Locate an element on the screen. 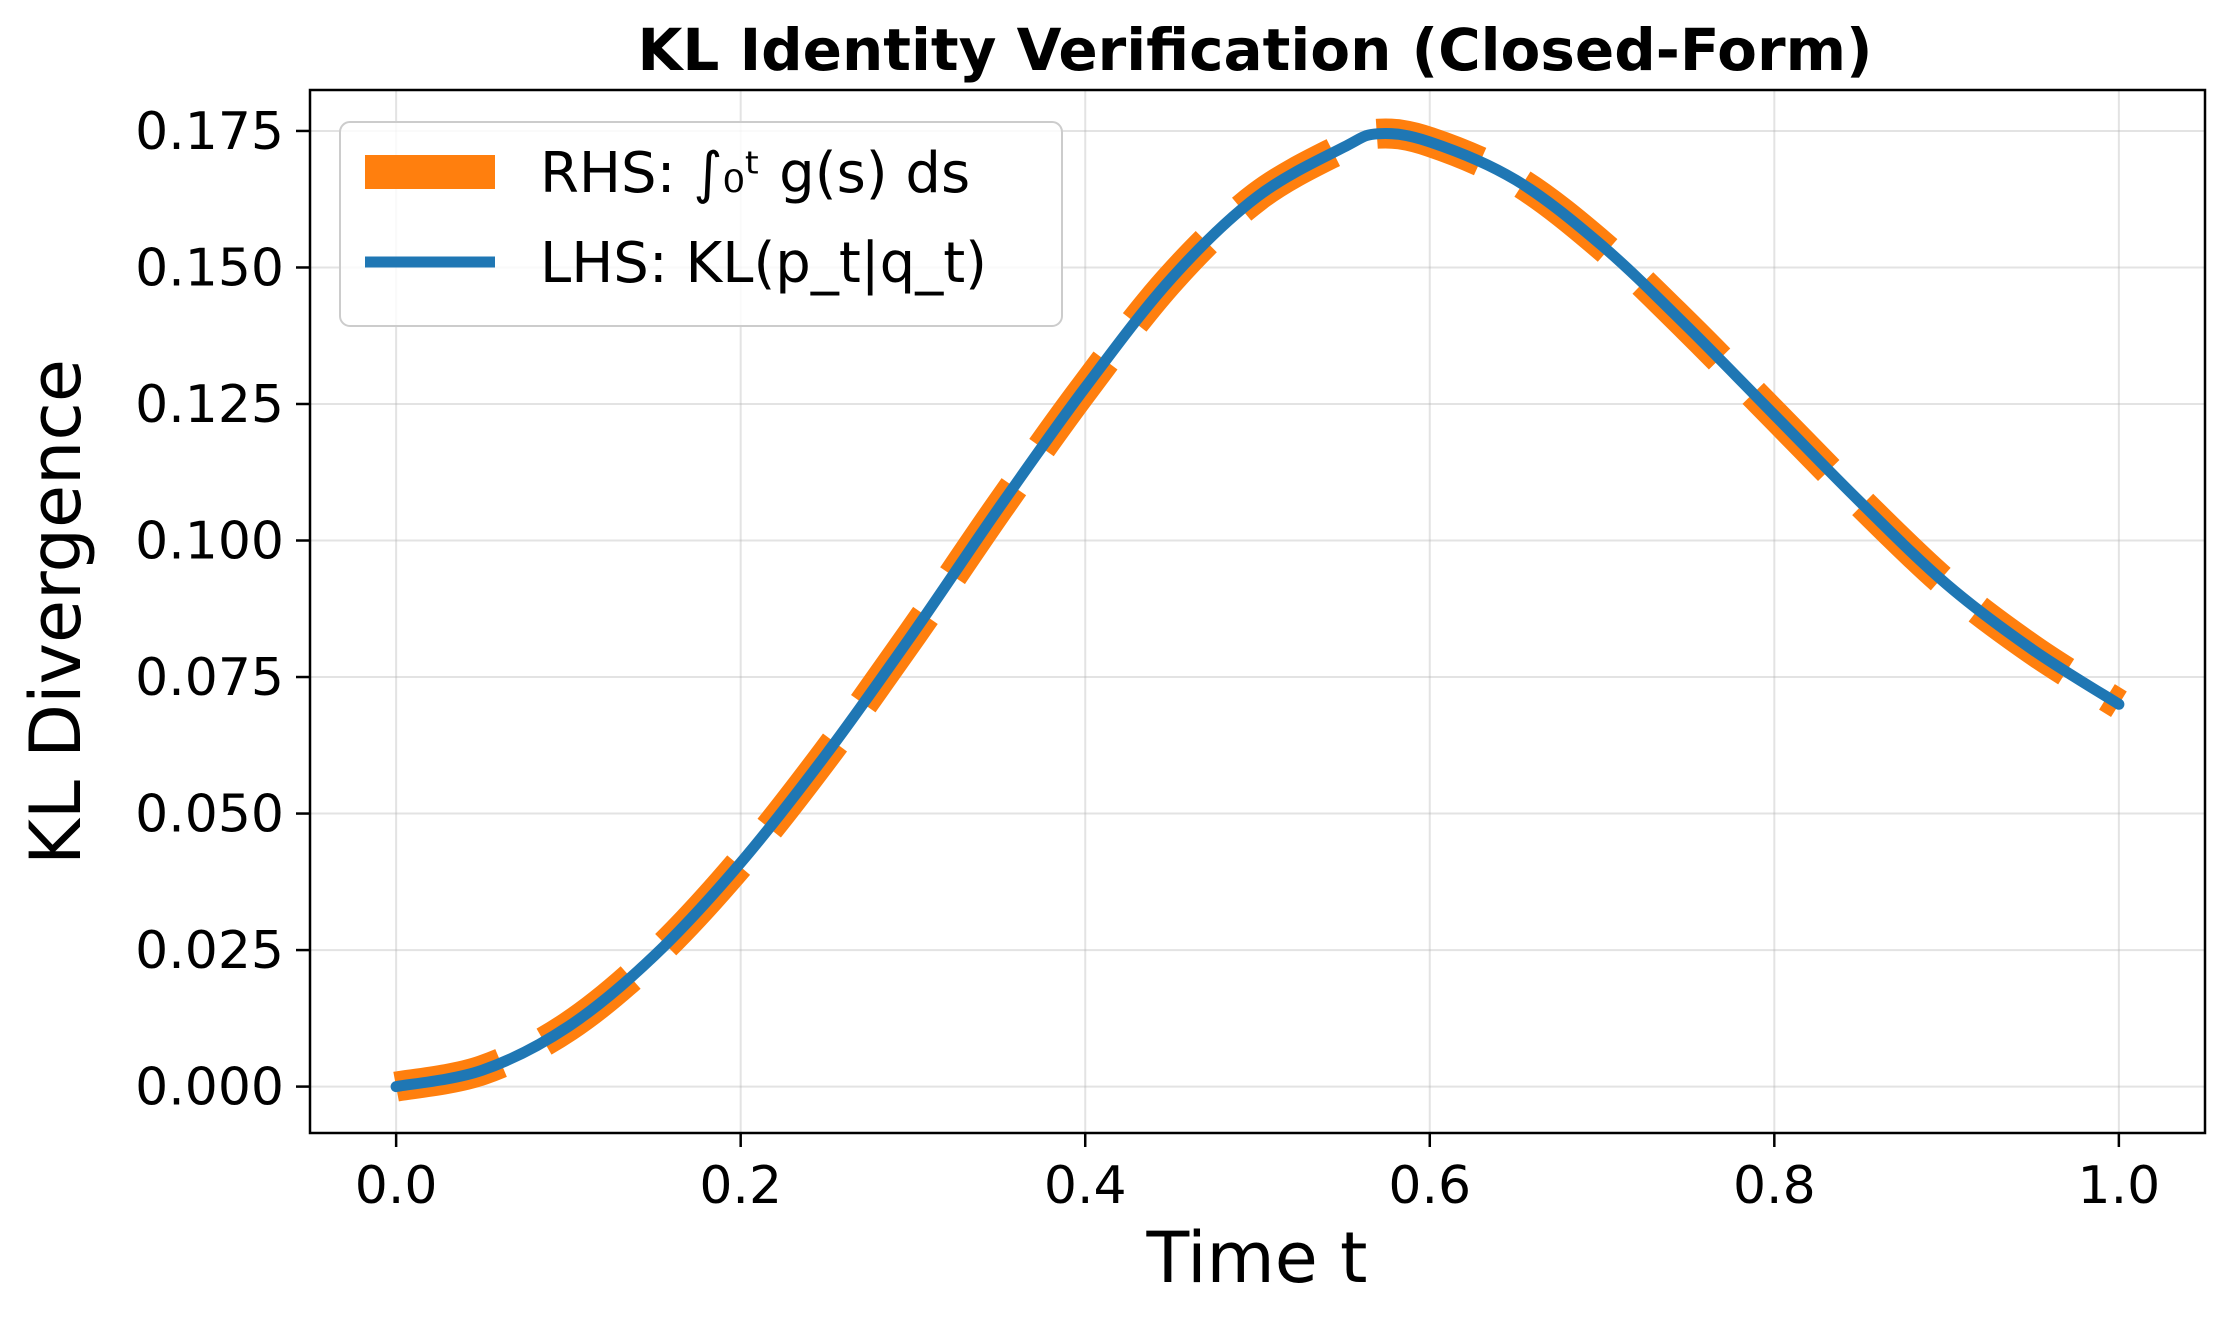  y-tick-label: 0.000 is located at coordinates (209, 1088).